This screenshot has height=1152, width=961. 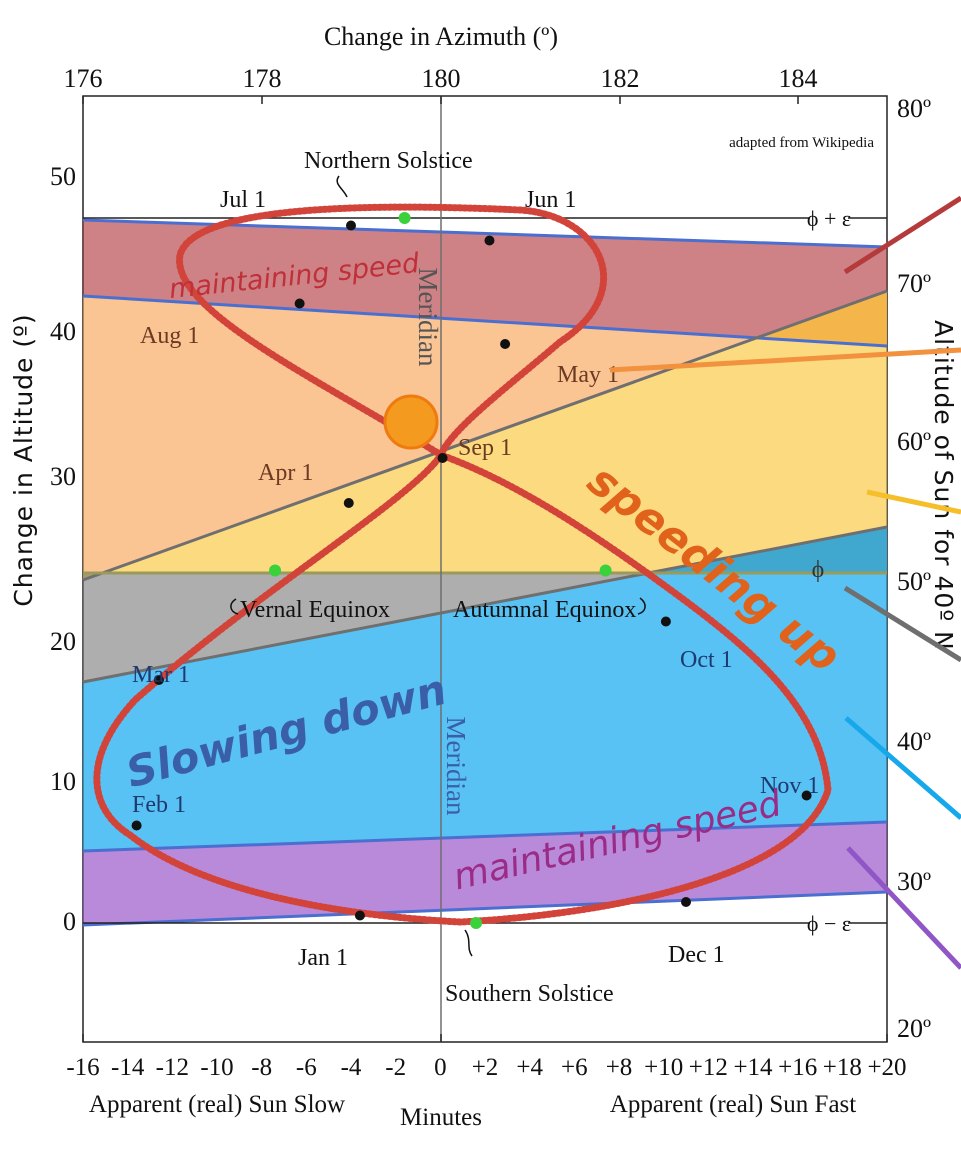 I want to click on right-tick-label: 30º, so click(x=914, y=881).